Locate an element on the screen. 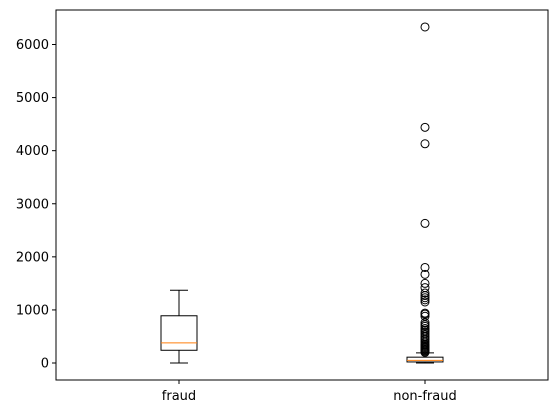 Image resolution: width=560 pixels, height=413 pixels. y-tick-label: 1000 is located at coordinates (32, 310).